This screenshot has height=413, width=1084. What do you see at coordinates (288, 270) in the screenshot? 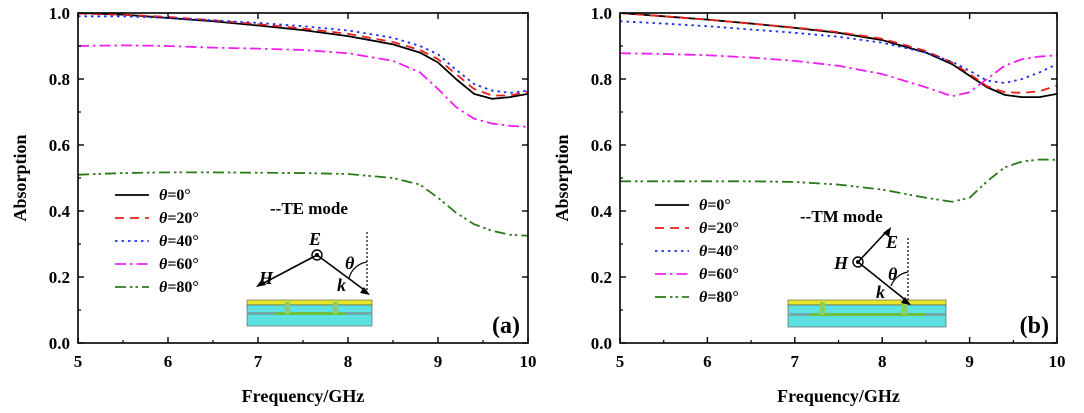
I see `h-vector` at bounding box center [288, 270].